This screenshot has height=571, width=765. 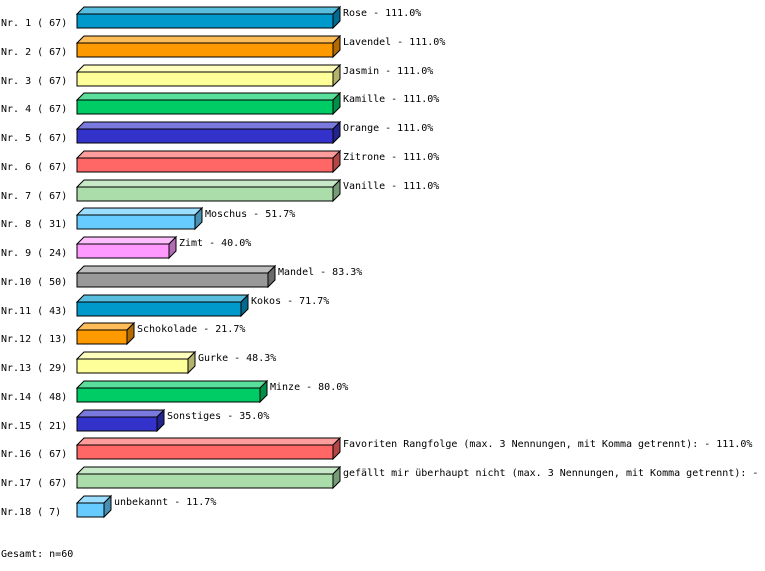 What do you see at coordinates (34, 397) in the screenshot?
I see `category-label: Nr.14 ( 48)` at bounding box center [34, 397].